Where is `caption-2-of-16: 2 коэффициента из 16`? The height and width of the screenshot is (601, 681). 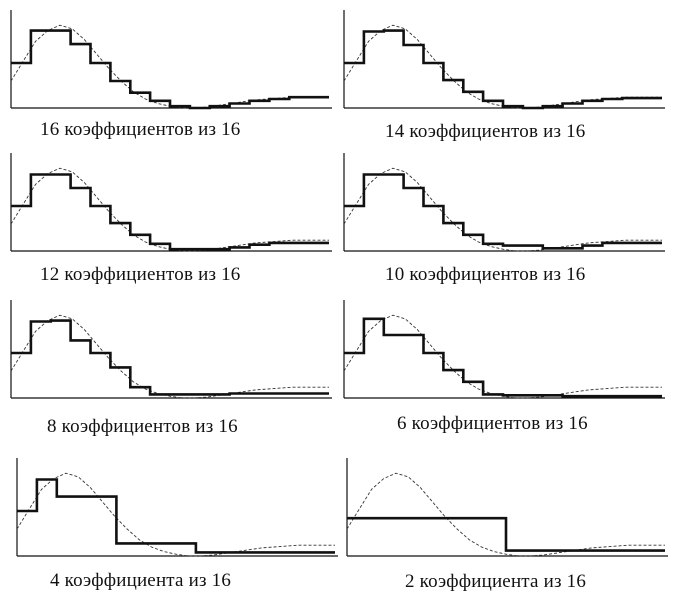
caption-2-of-16: 2 коэффициента из 16 is located at coordinates (496, 581).